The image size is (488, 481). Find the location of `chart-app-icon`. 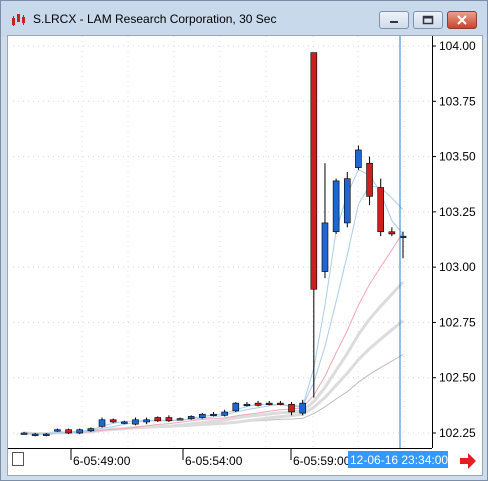

chart-app-icon is located at coordinates (18, 20).